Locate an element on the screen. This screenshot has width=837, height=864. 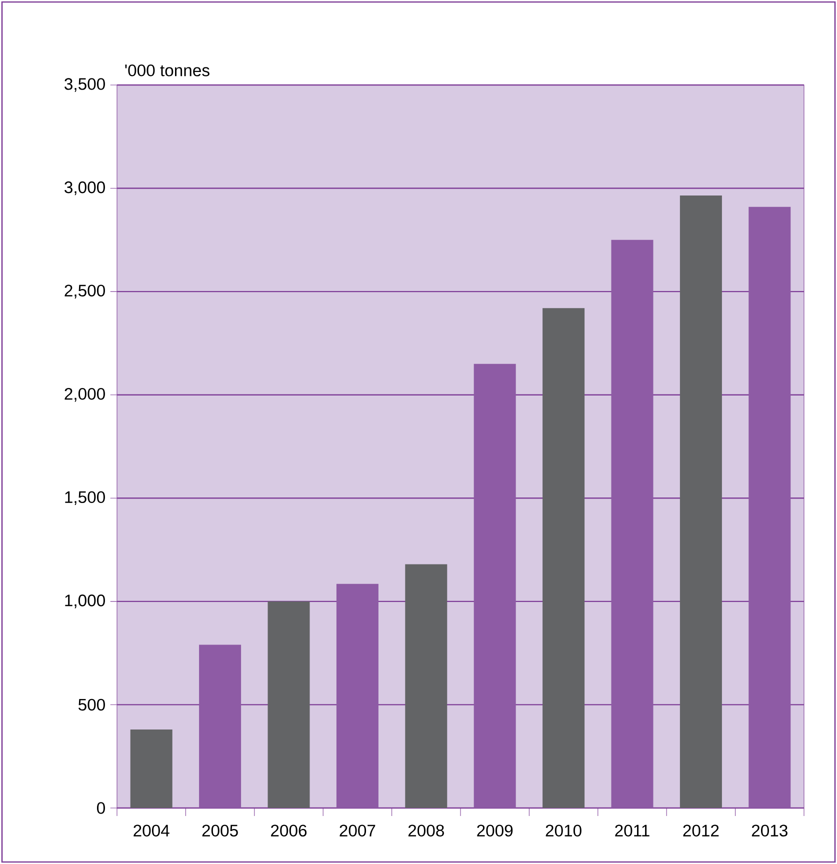
x-tick-label: 2005 is located at coordinates (220, 830).